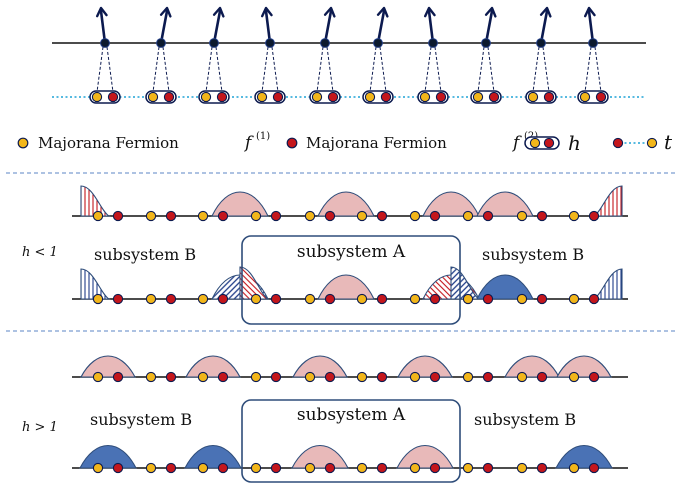 This screenshot has width=680, height=486. What do you see at coordinates (351, 441) in the screenshot?
I see `subsystem-a-box-large-h` at bounding box center [351, 441].